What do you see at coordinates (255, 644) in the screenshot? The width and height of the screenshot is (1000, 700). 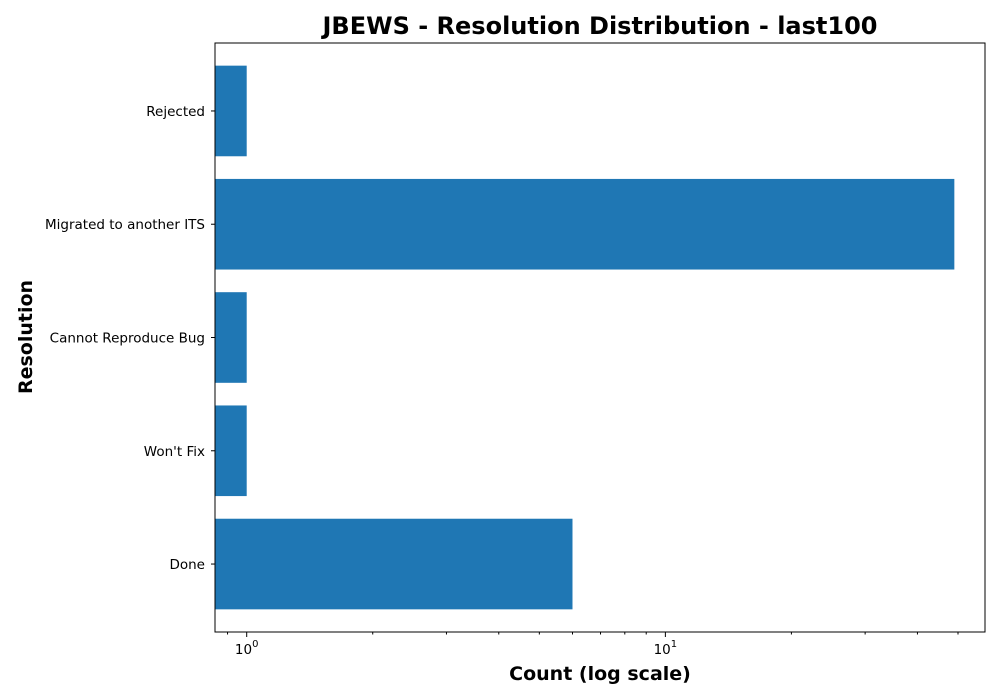 I see `x-tick-exponent: 0` at bounding box center [255, 644].